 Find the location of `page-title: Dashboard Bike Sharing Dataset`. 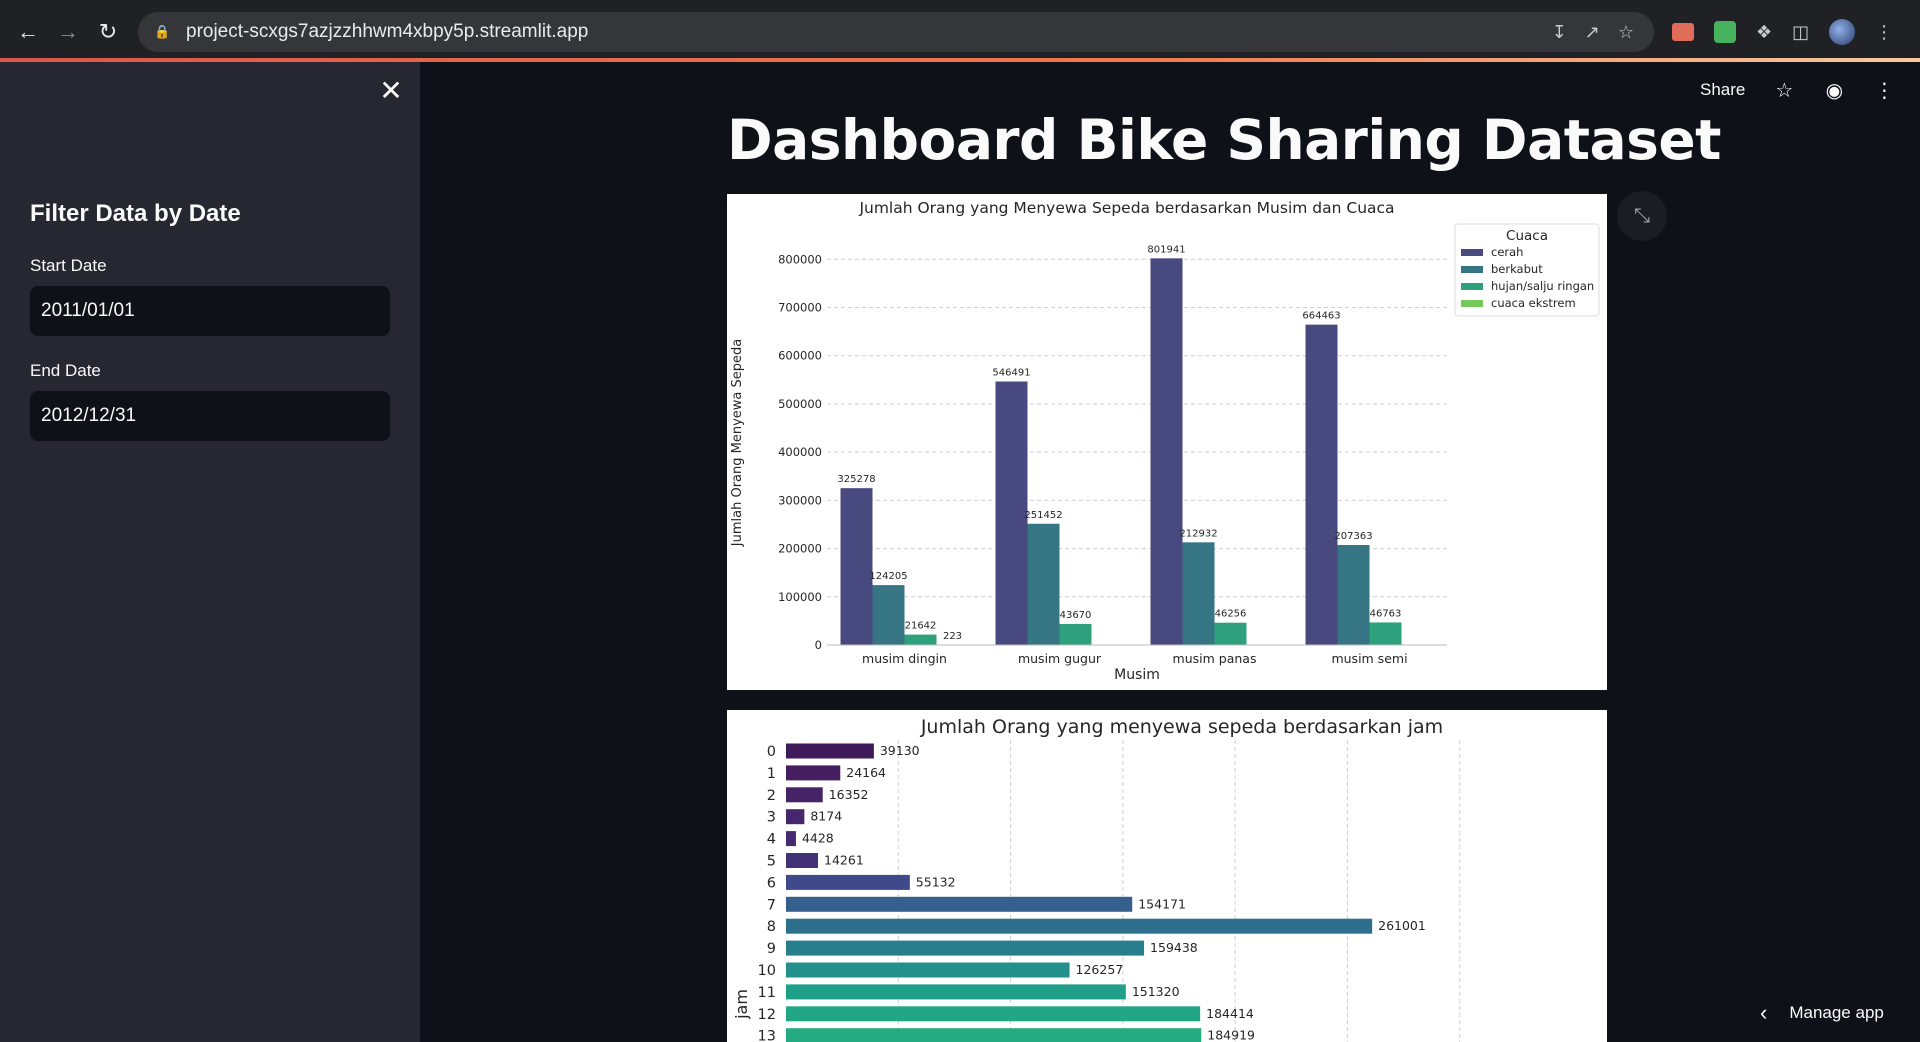

page-title: Dashboard Bike Sharing Dataset is located at coordinates (1224, 140).